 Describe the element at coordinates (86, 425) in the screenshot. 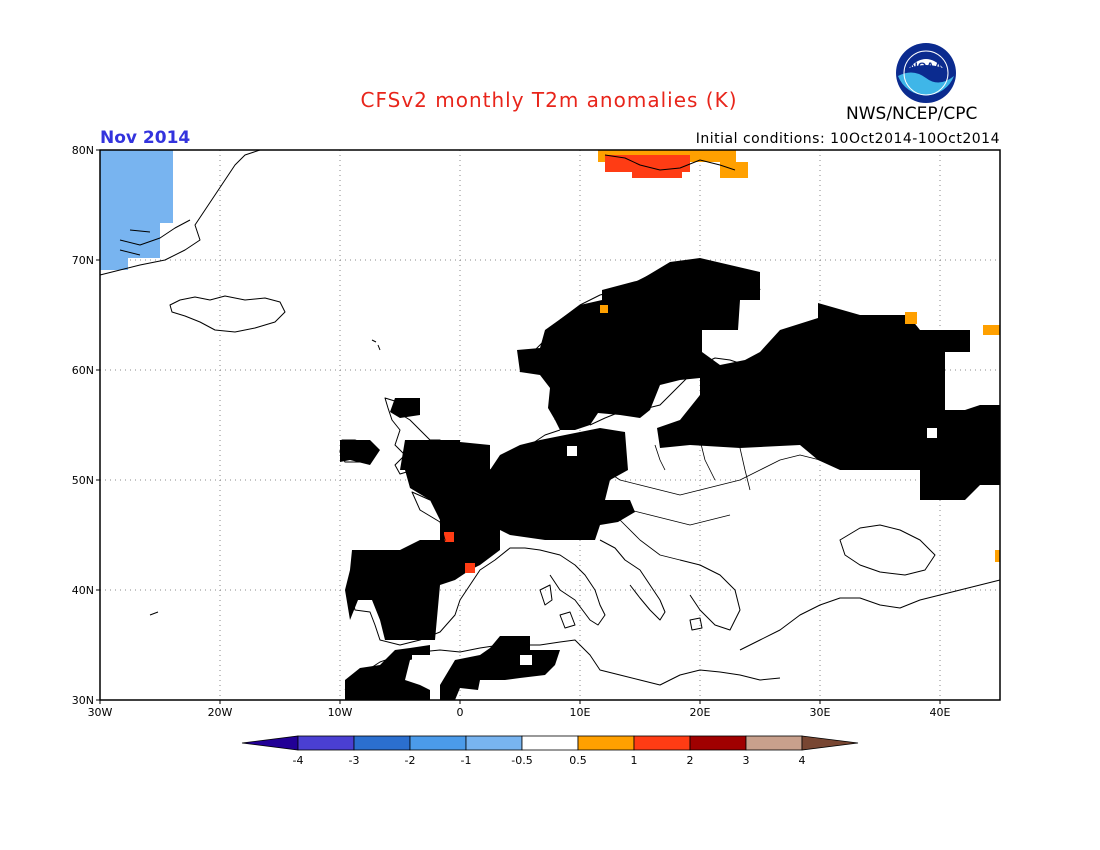

I see `latitude-axis: 80N 70N 60N 50N 40N 30N` at that location.